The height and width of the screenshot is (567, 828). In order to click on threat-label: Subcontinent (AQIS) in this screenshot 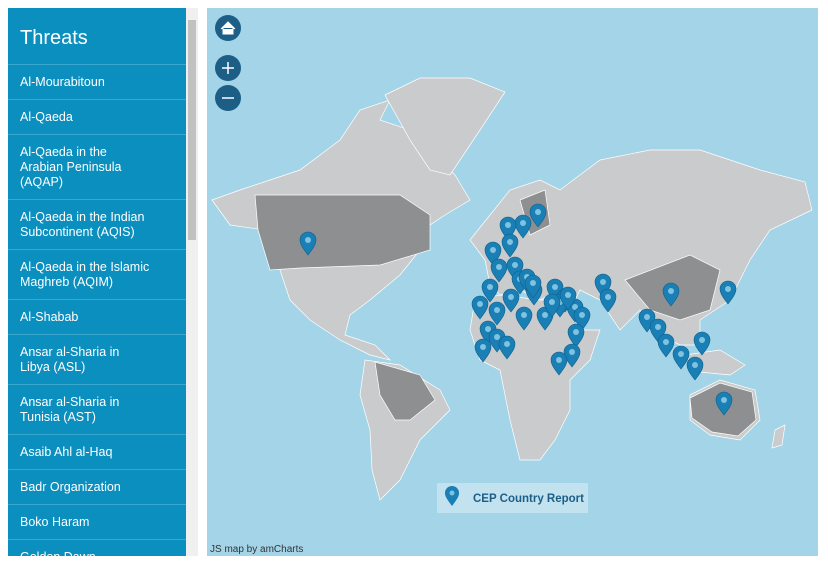, I will do `click(77, 232)`.